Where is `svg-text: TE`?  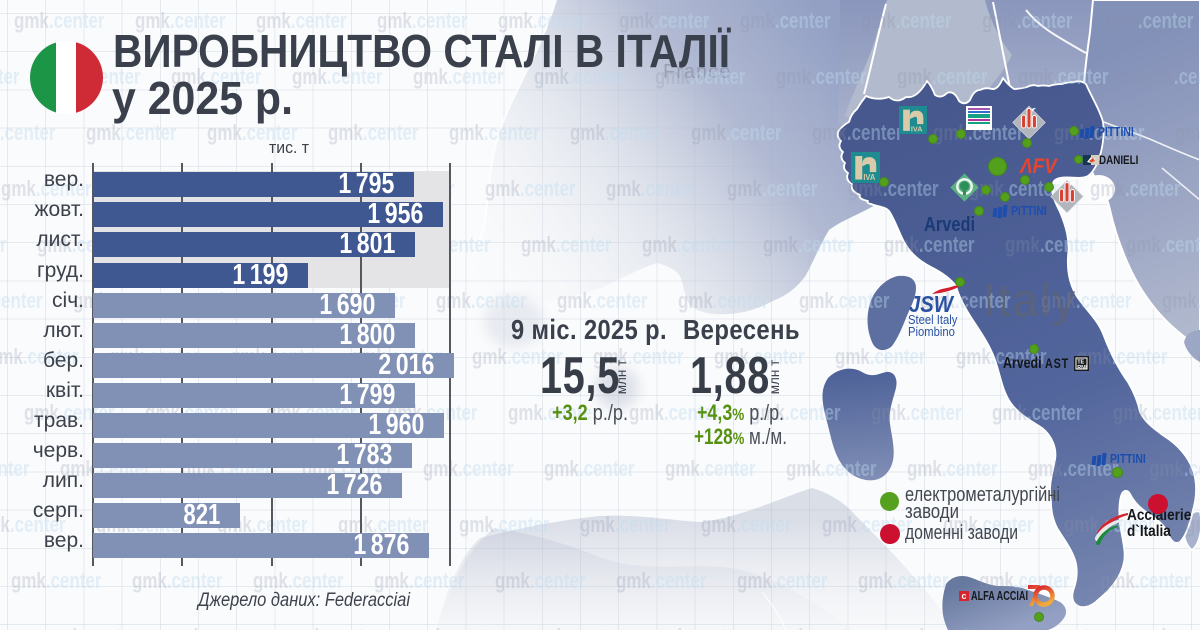
svg-text: TE is located at coordinates (1080, 363).